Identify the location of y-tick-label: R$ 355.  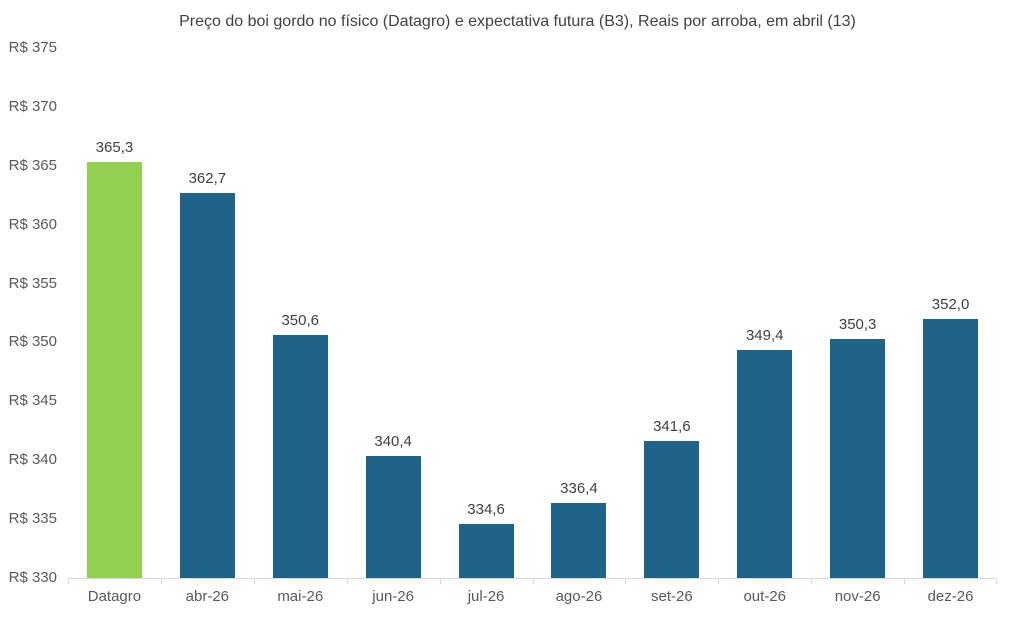
(32, 283).